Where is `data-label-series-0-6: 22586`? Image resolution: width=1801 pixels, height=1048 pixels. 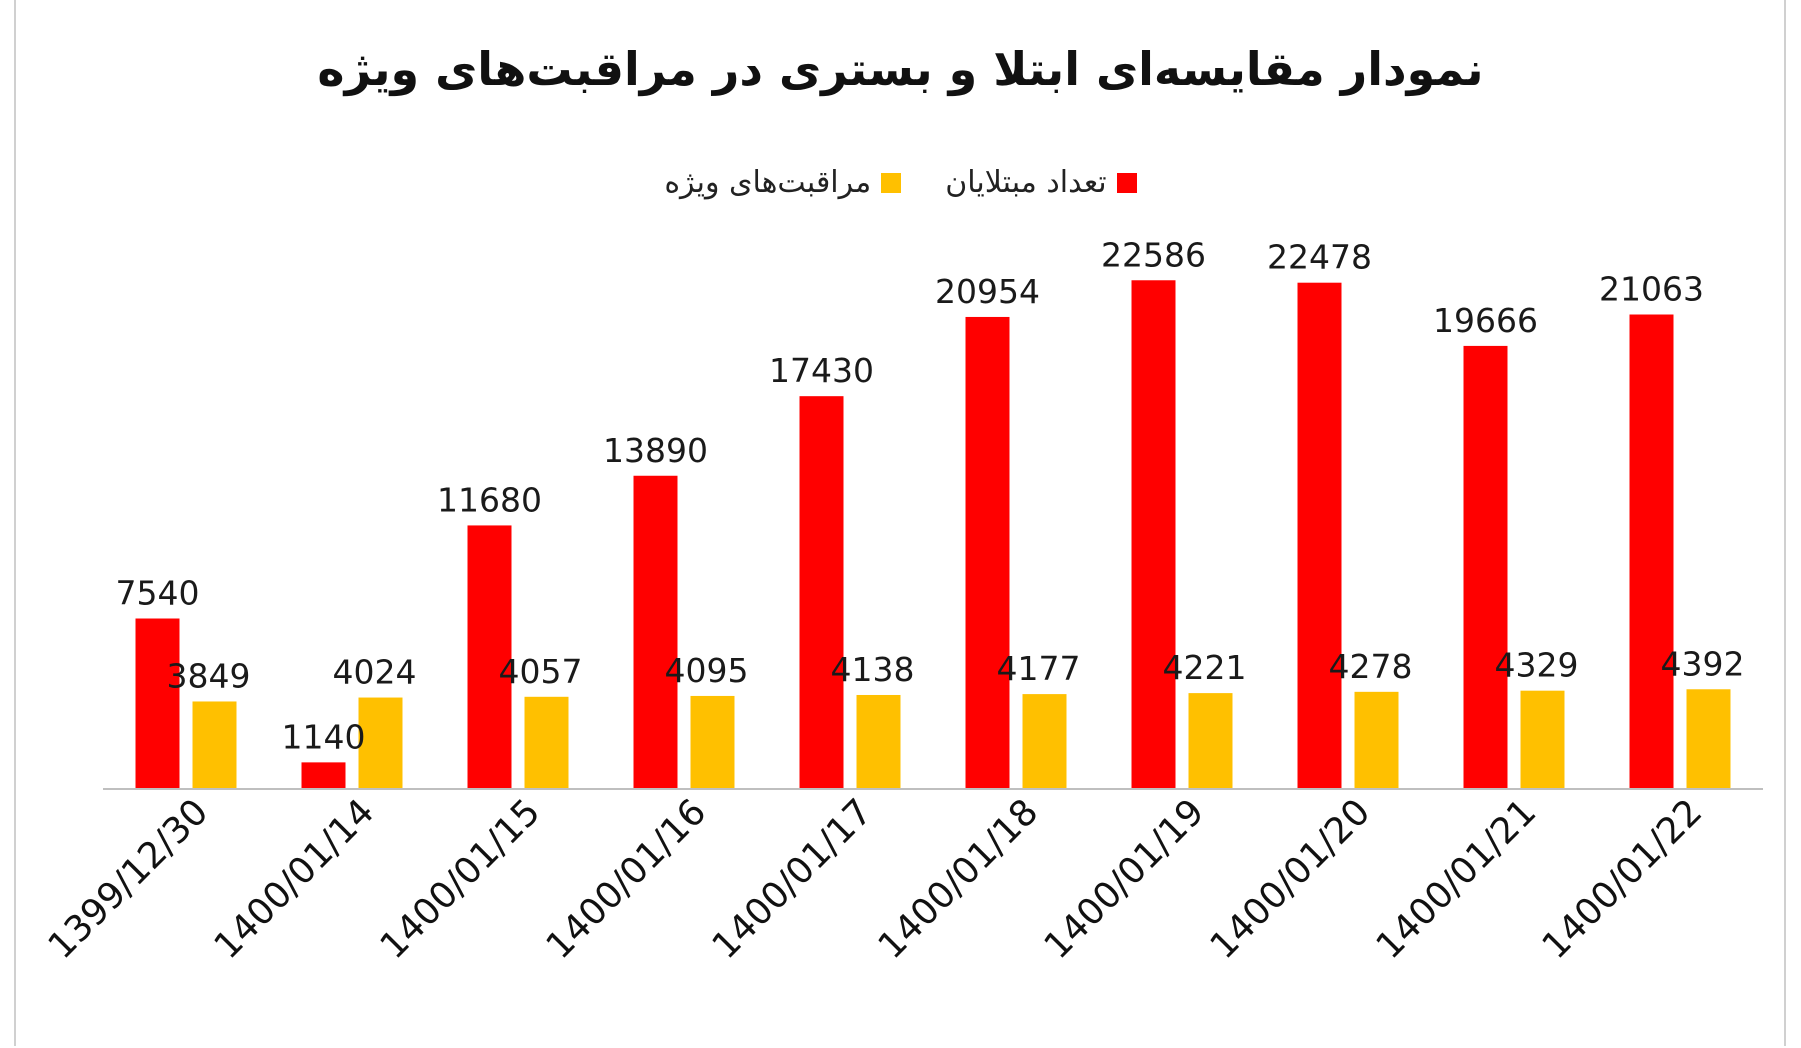 data-label-series-0-6: 22586 is located at coordinates (1153, 254).